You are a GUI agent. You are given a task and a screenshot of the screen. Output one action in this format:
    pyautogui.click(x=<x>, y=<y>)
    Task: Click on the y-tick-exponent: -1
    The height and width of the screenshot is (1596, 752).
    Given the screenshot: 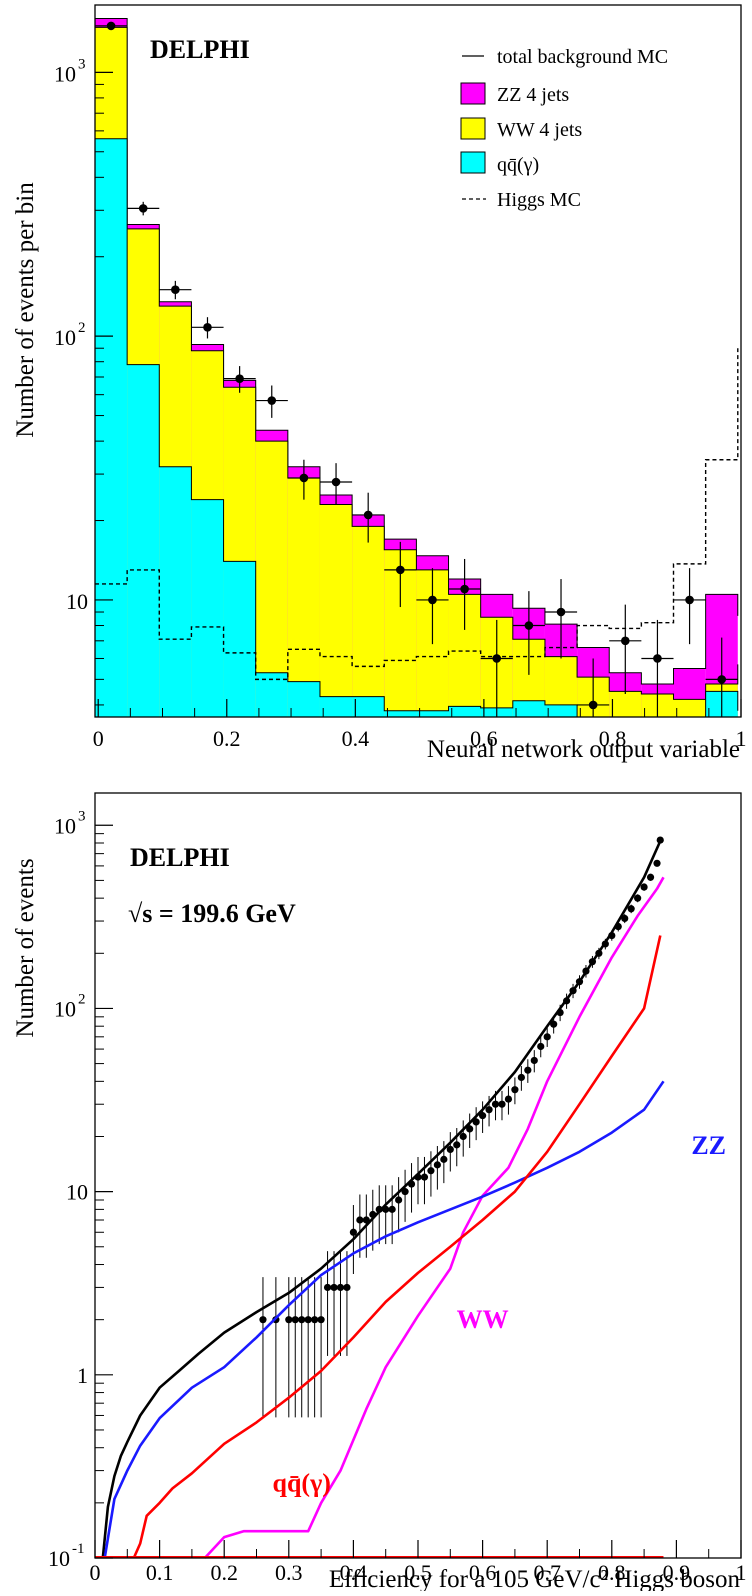 What is the action you would take?
    pyautogui.click(x=78, y=1549)
    